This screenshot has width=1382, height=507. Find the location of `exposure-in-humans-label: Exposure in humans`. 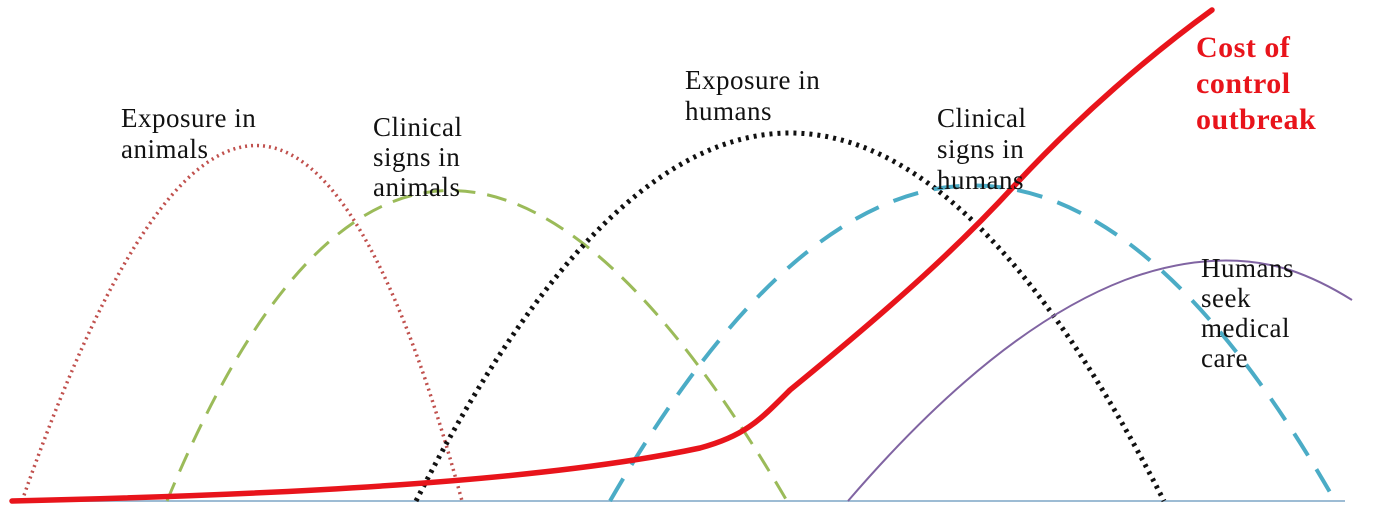

exposure-in-humans-label: Exposure in humans is located at coordinates (756, 95).